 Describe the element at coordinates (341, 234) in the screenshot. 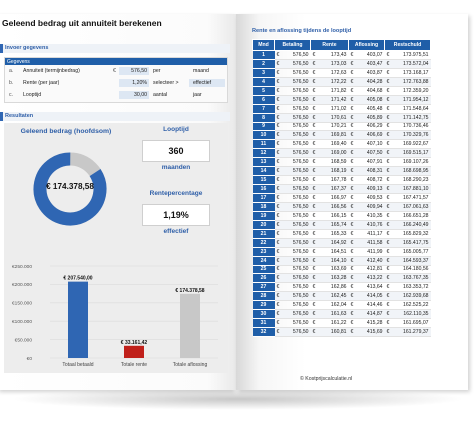

I see `table-row: 21 €576,50 €165,33 €411,17 €165.829,32` at that location.